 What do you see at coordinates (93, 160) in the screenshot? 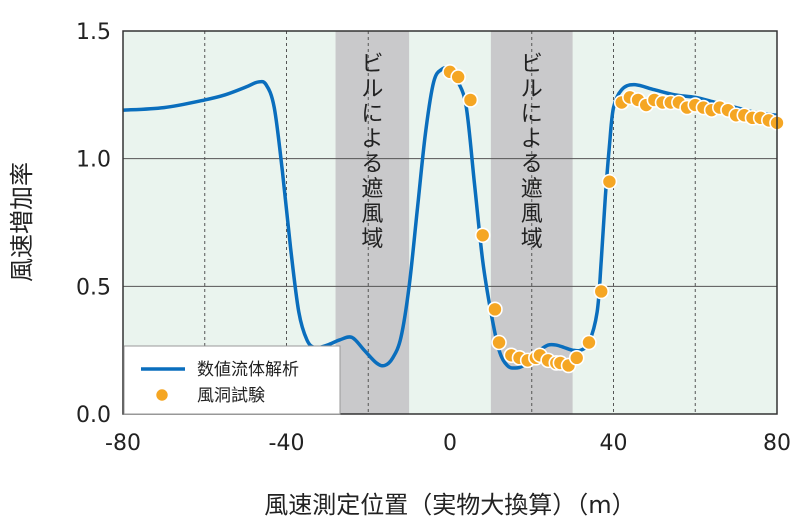
I see `y-tick-label: 1.0` at bounding box center [93, 160].